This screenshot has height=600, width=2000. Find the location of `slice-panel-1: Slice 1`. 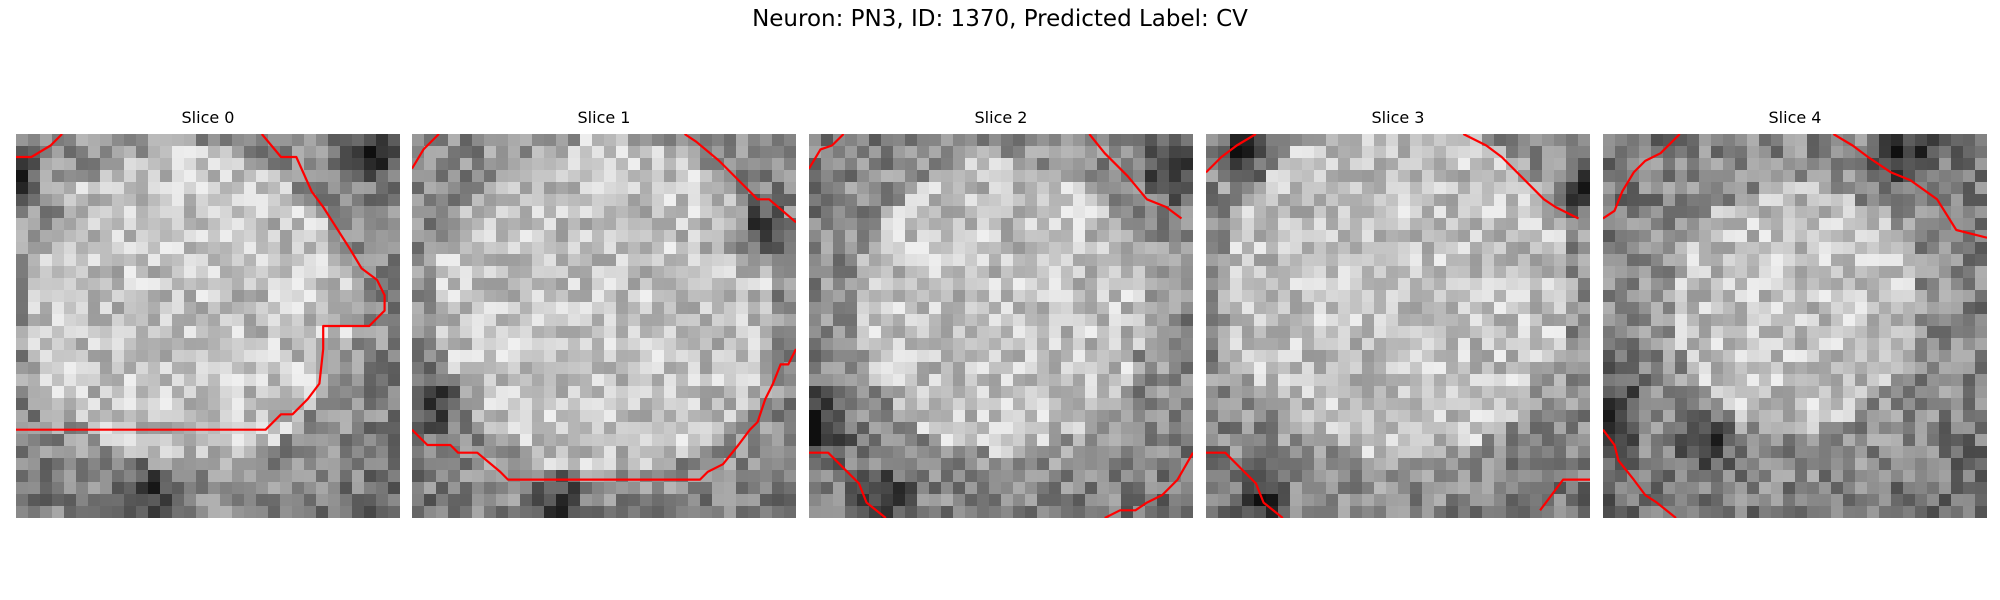

slice-panel-1: Slice 1 is located at coordinates (604, 318).